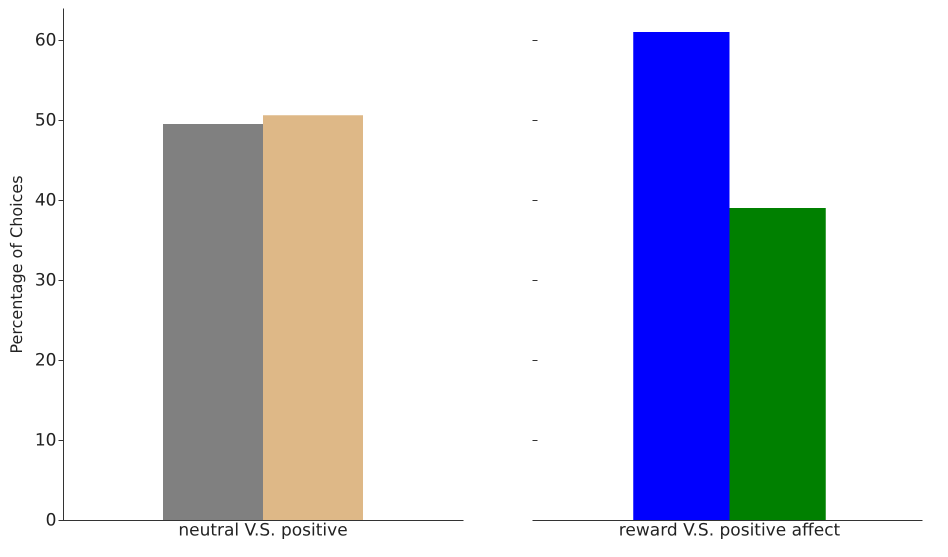 This screenshot has height=557, width=948. I want to click on x-tick-label: reward V.S. positive affect, so click(729, 530).